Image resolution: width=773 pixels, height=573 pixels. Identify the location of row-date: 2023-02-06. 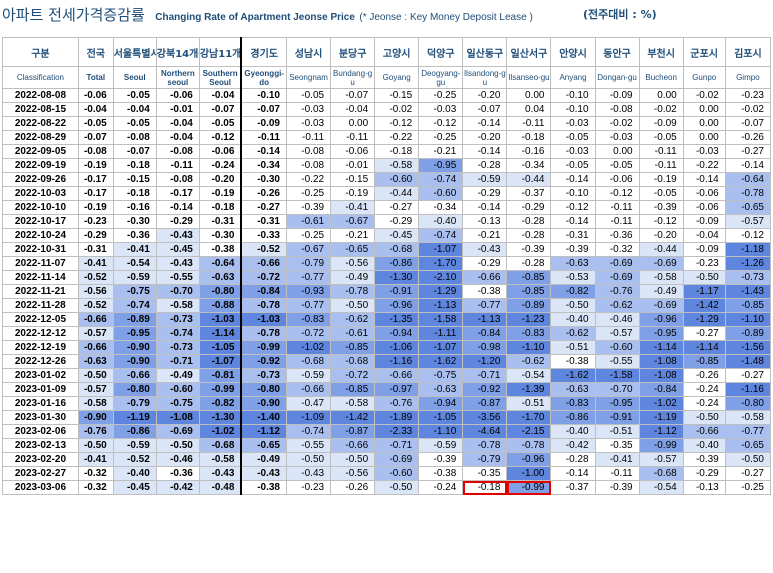
(40, 431).